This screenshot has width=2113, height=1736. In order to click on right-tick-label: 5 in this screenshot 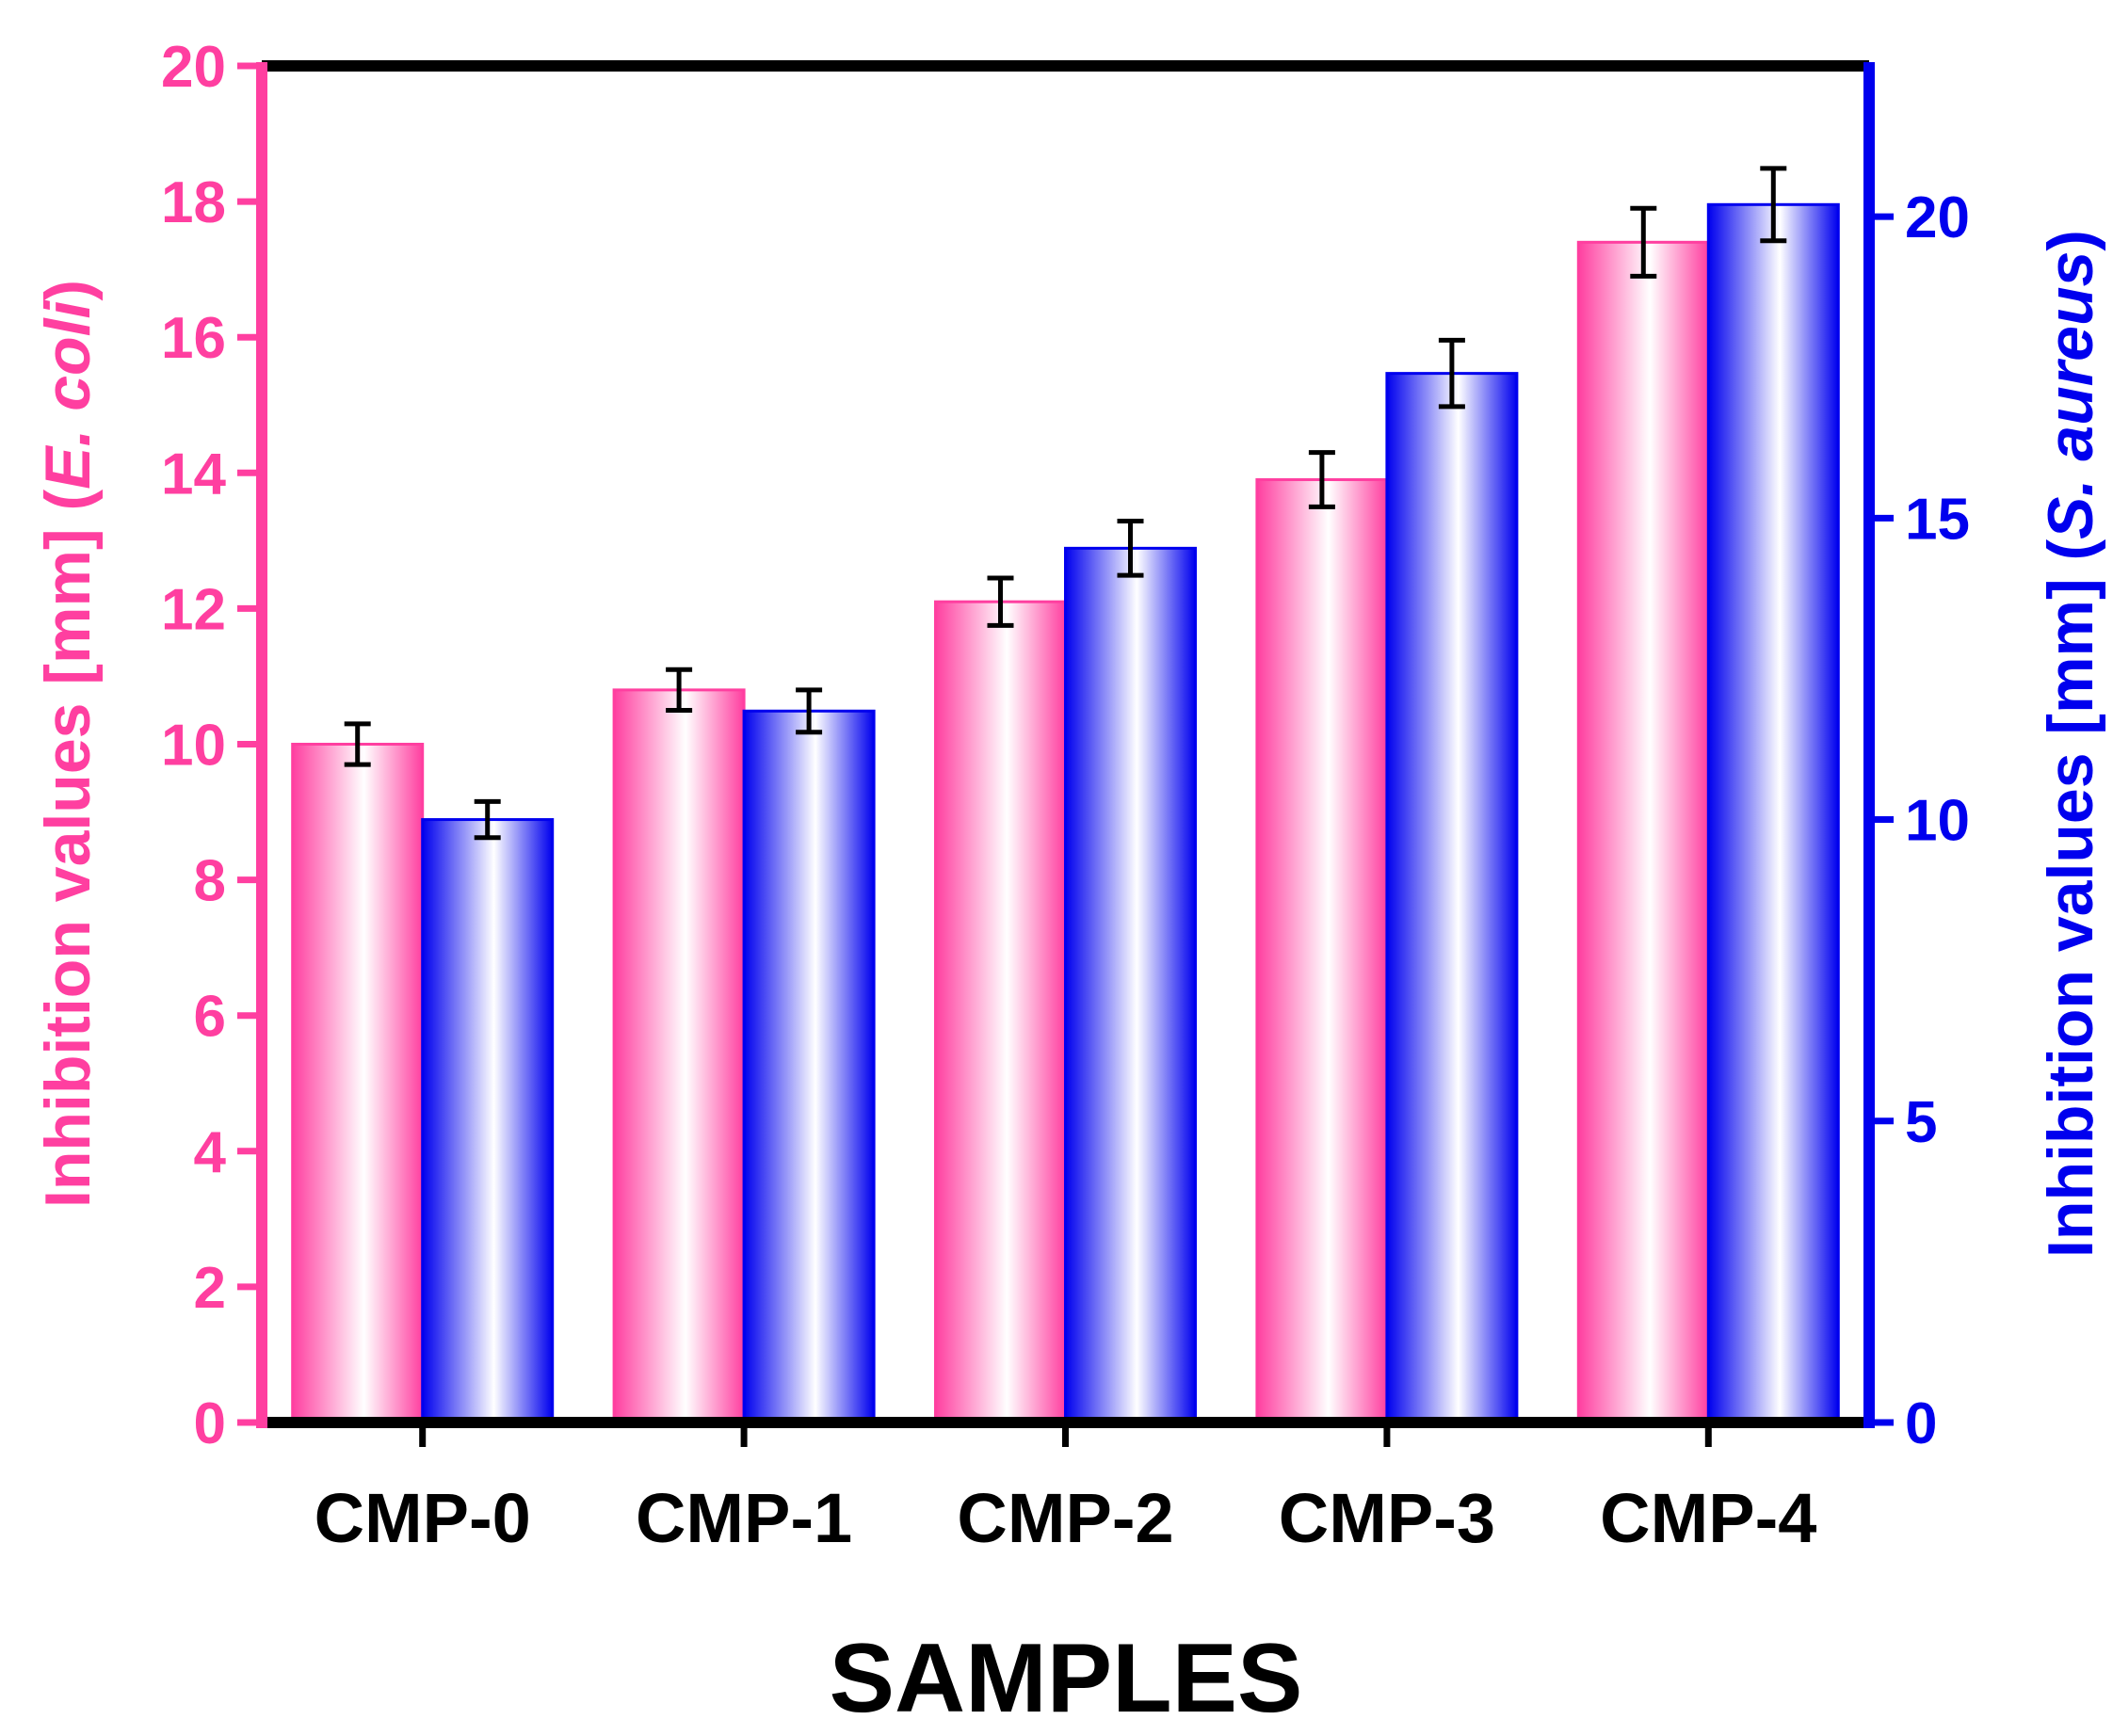, I will do `click(1921, 1122)`.